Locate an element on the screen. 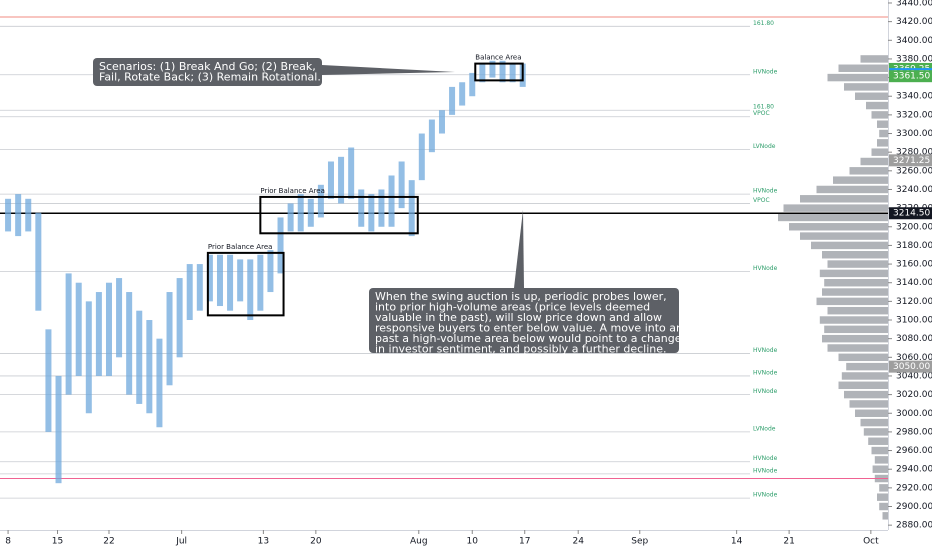  x-tick-label: 8 is located at coordinates (8, 542).